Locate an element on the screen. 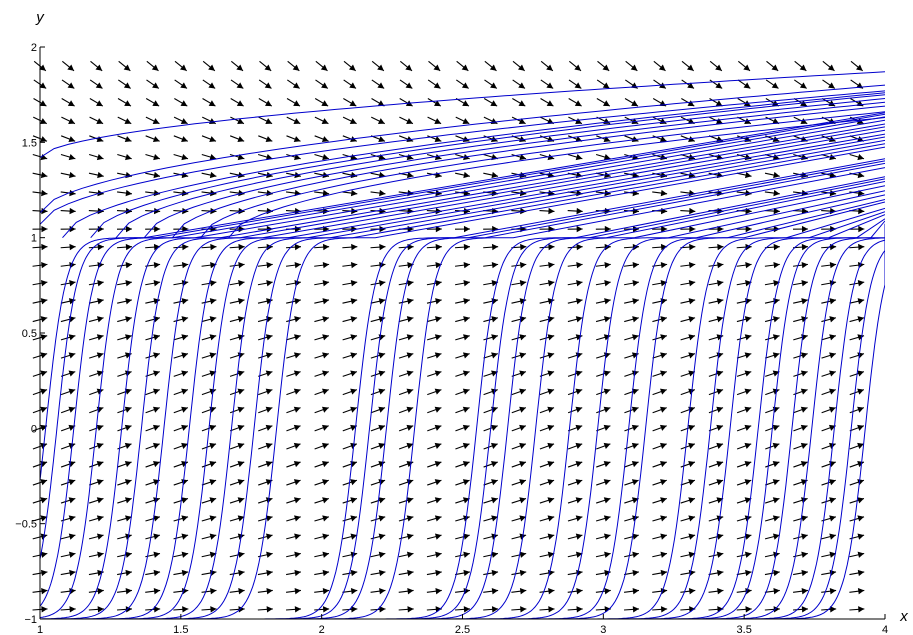  y-tick-label: 1.5 is located at coordinates (29, 143).